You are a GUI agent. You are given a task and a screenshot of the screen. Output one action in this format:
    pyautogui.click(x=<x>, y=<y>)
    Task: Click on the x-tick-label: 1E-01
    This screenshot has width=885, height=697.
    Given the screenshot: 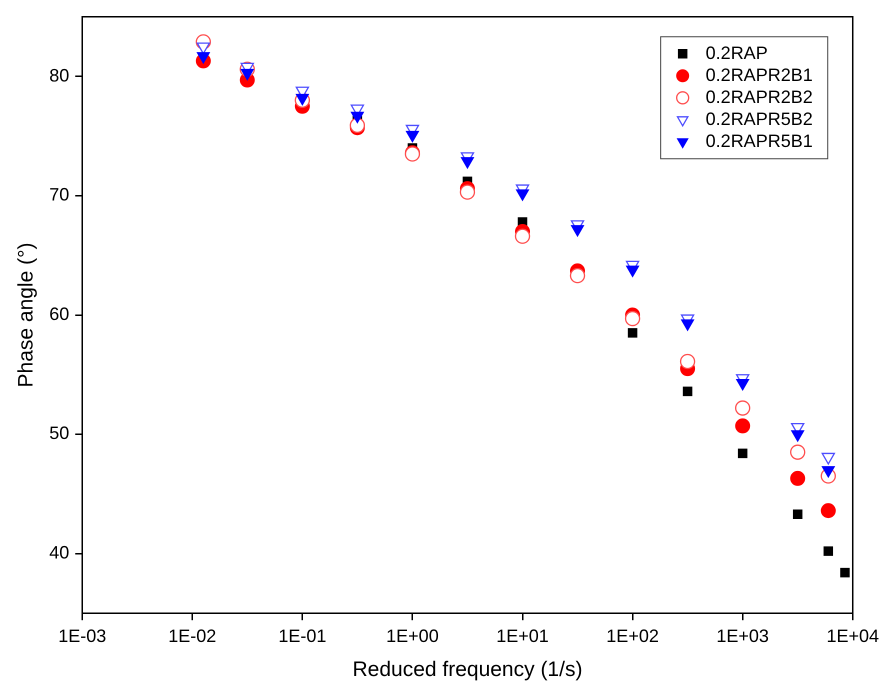 What is the action you would take?
    pyautogui.click(x=302, y=636)
    